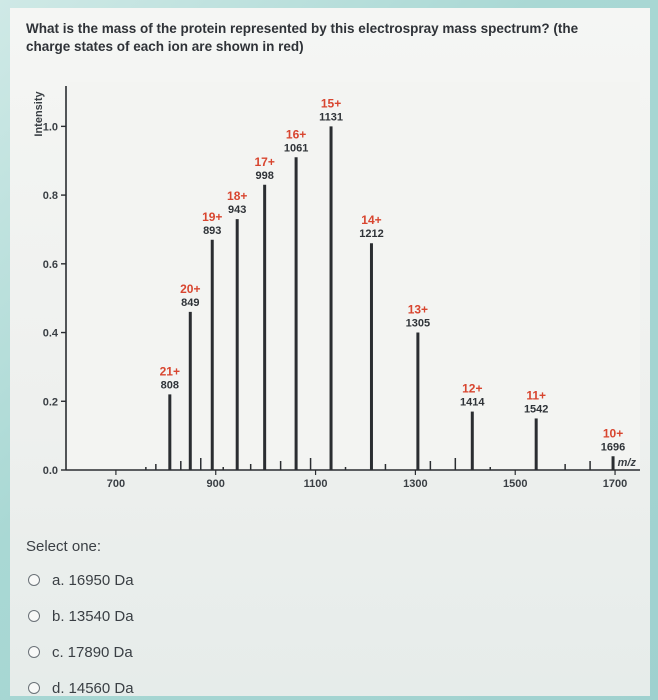 The height and width of the screenshot is (700, 658). I want to click on option-b-text: 13540 Da, so click(101, 616).